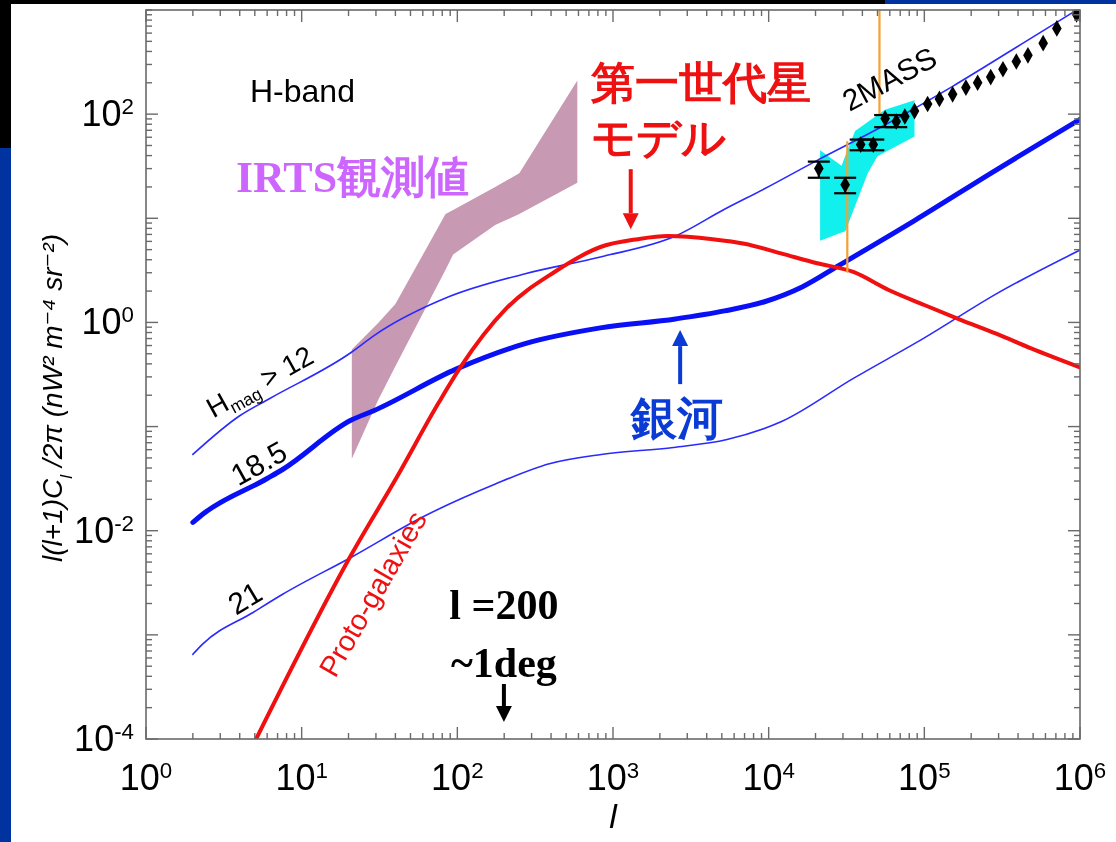 This screenshot has height=842, width=1116. I want to click on x-tick-label: 10$^{1}$, so click(301, 777).